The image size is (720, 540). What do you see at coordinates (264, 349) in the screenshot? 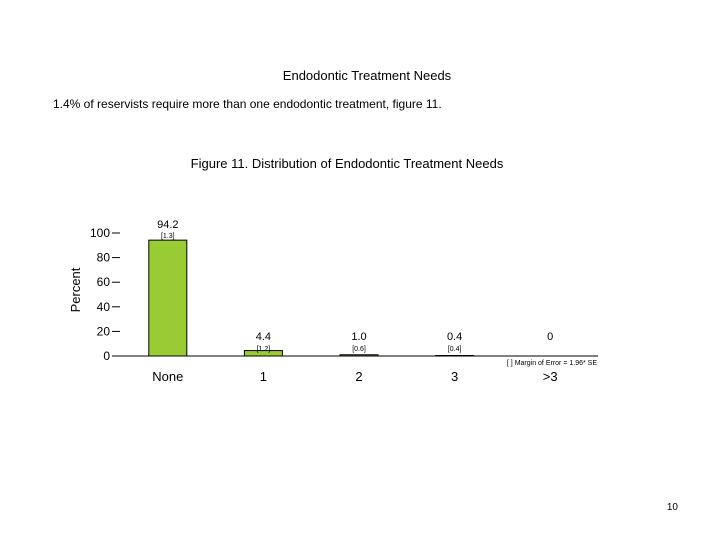
I see `margin-of-error-label: [1.2]` at bounding box center [264, 349].